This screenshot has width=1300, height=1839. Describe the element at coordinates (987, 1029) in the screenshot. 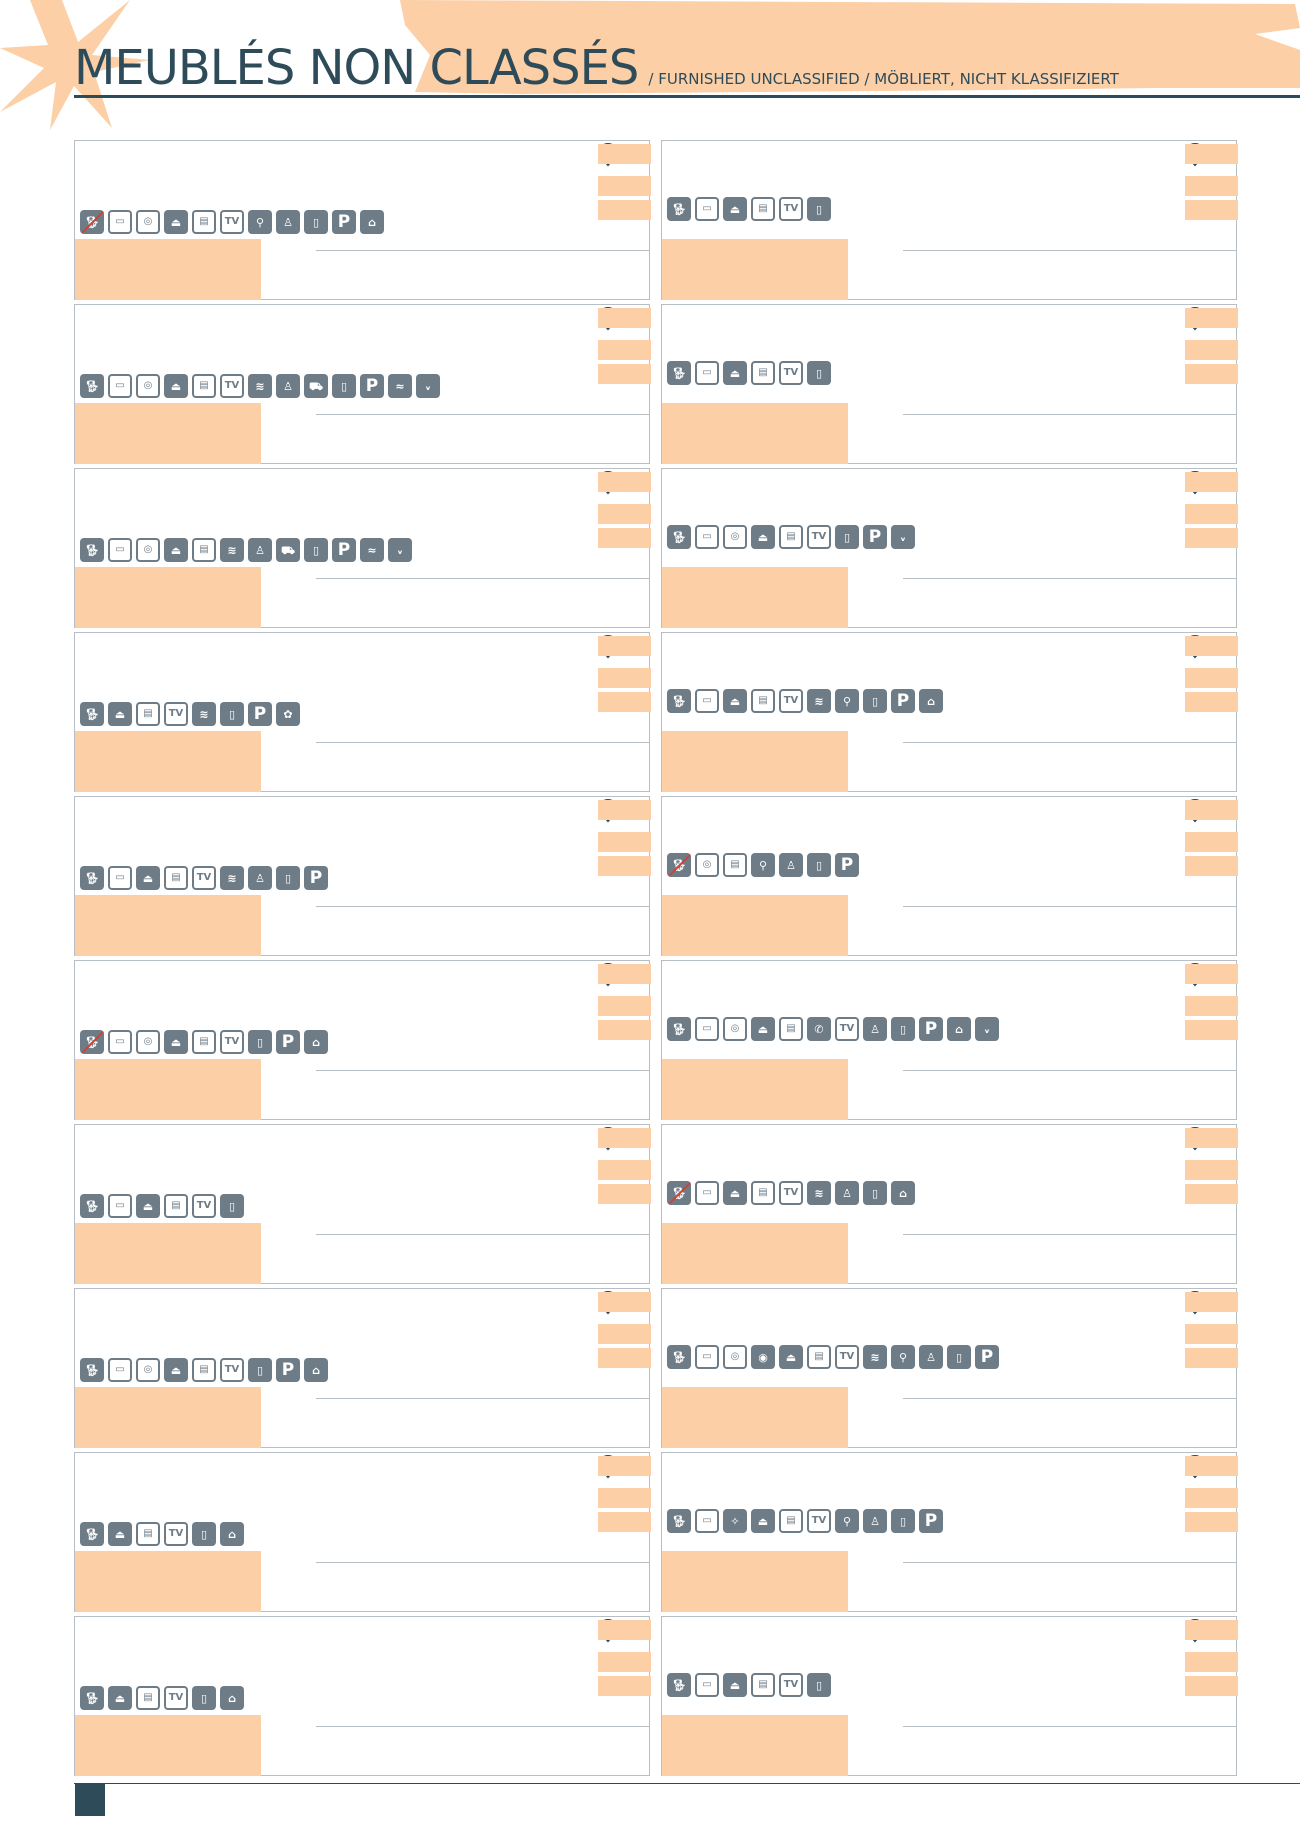

I see `ancv-icon: ᵥ` at that location.